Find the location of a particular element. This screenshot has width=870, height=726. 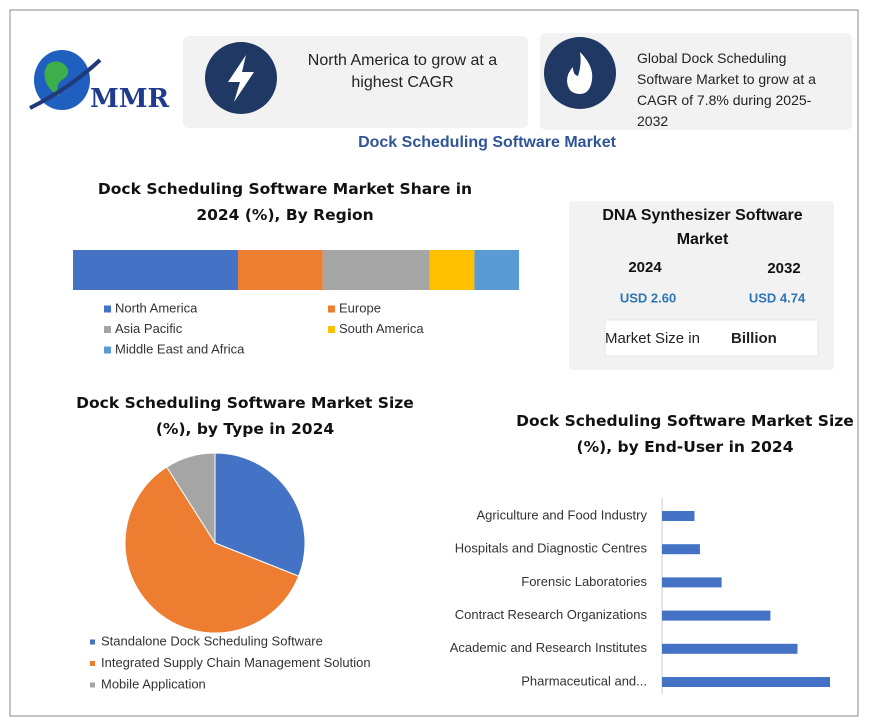

legend-label: Middle East and Africa is located at coordinates (180, 348).